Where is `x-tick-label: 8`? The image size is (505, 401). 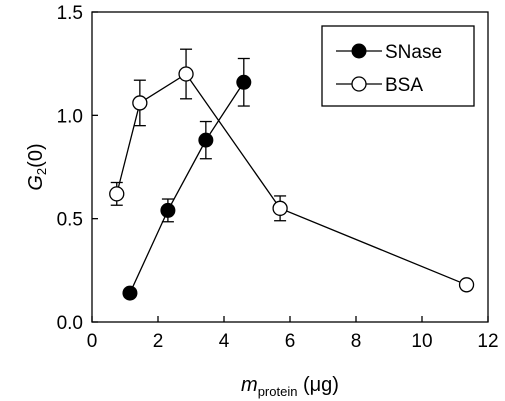
x-tick-label: 8 is located at coordinates (356, 341).